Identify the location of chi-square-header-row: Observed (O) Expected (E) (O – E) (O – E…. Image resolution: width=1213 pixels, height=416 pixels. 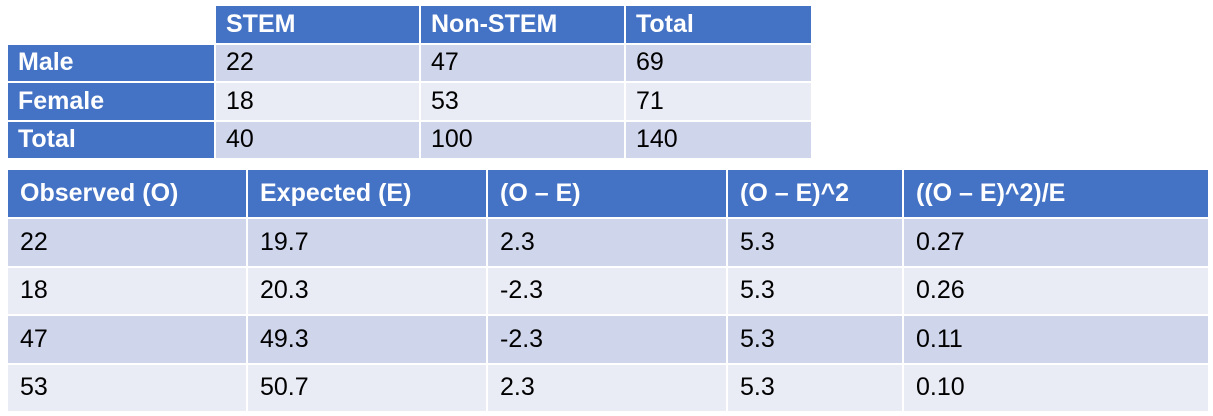
(608, 193).